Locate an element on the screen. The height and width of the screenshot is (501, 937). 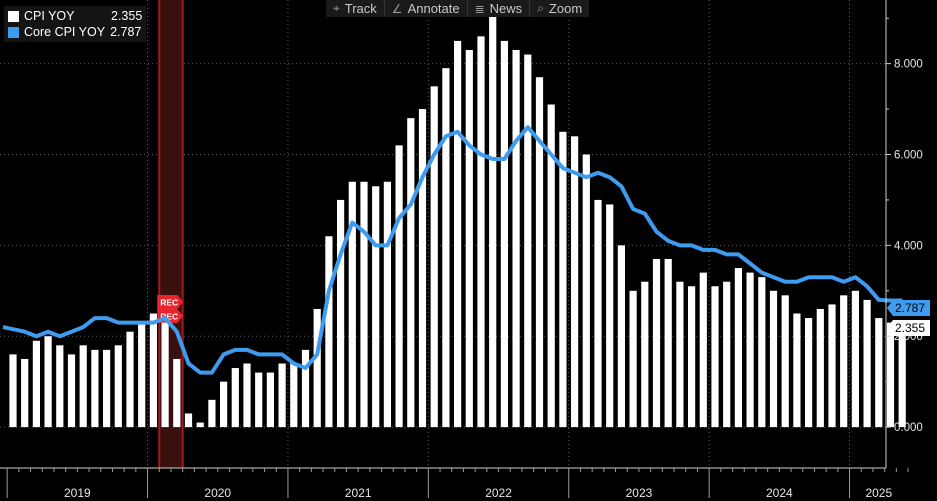
x-axis: 2019 2020 2021 2022 2023 2024 2025 is located at coordinates (454, 483).